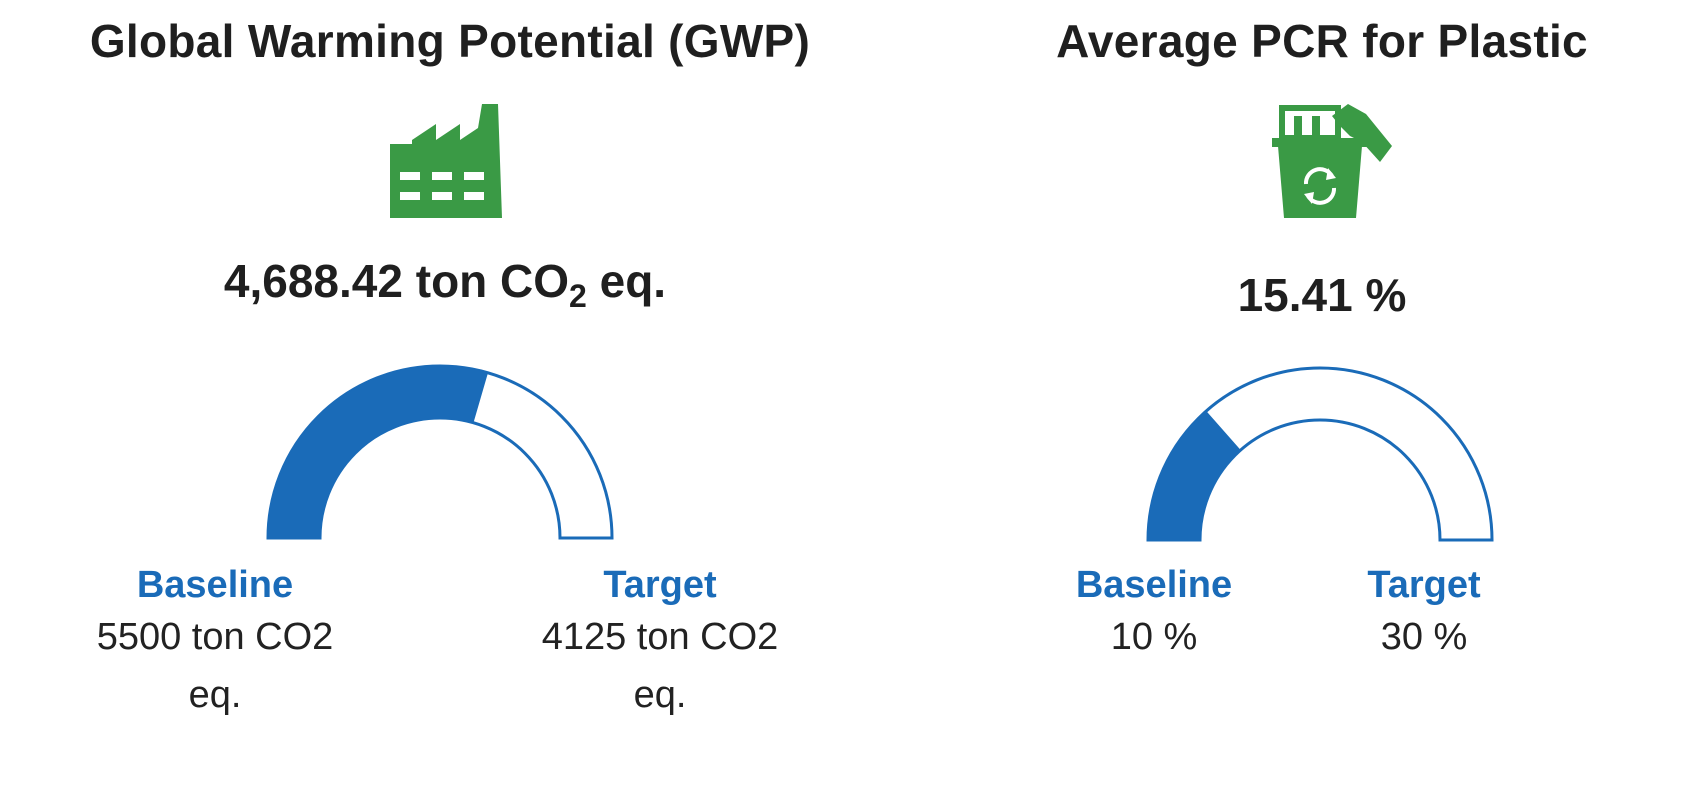 This screenshot has width=1684, height=790. Describe the element at coordinates (378, 452) in the screenshot. I see `gwp-gauge-fill` at that location.